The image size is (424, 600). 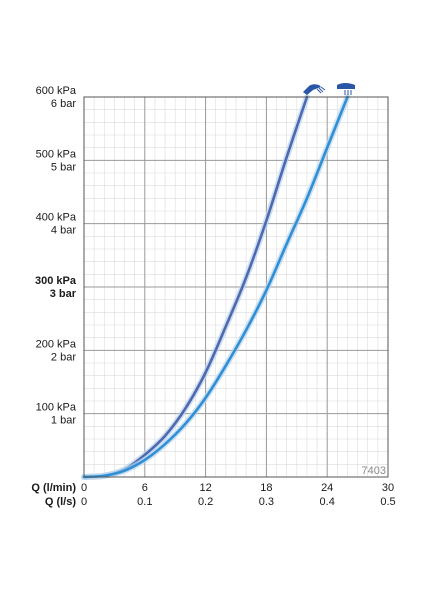 I want to click on x-axis-title-secondary: Q (l/s), so click(x=61, y=502).